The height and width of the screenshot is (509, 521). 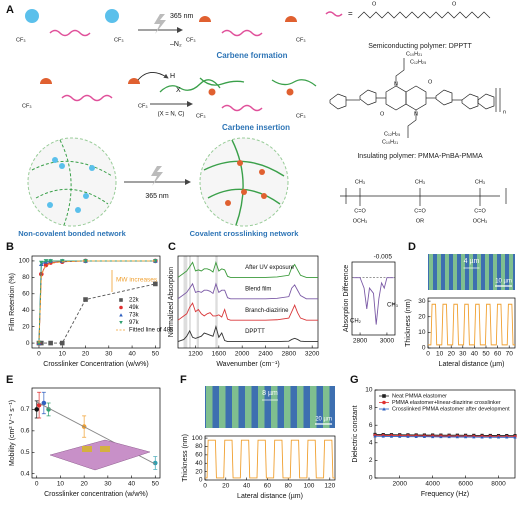 What do you see at coordinates (371, 425) in the screenshot?
I see `y-tick-label: 6` at bounding box center [371, 425].